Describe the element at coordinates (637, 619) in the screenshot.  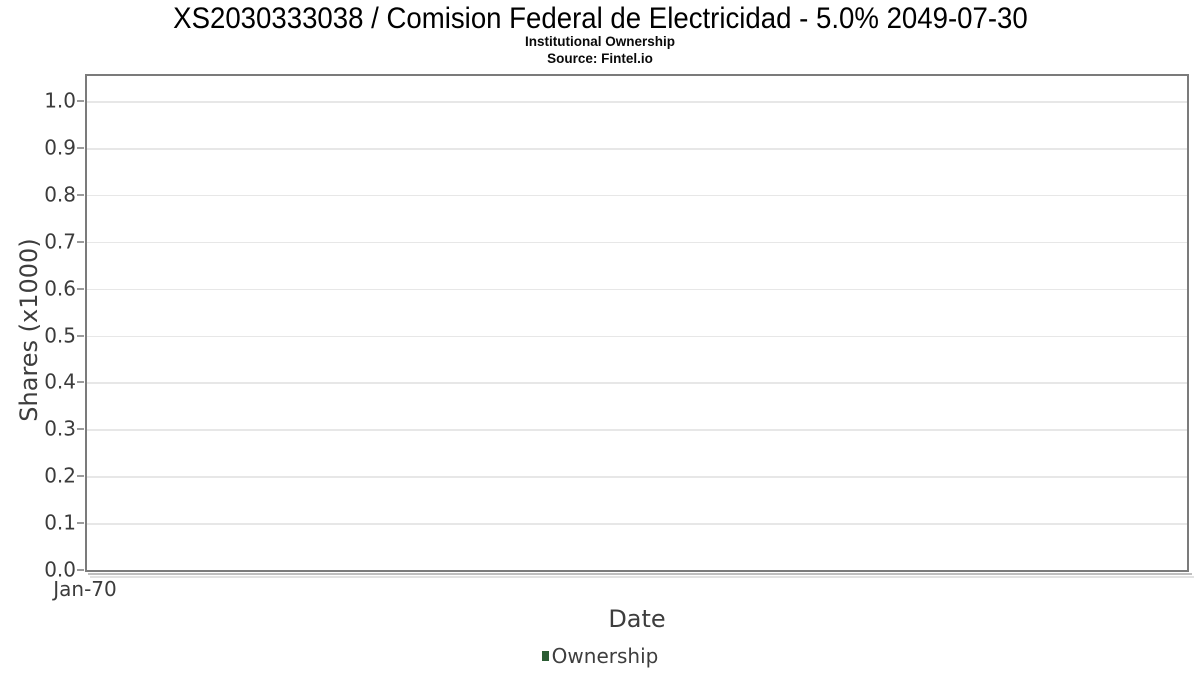
I see `x-axis-label: Date` at that location.